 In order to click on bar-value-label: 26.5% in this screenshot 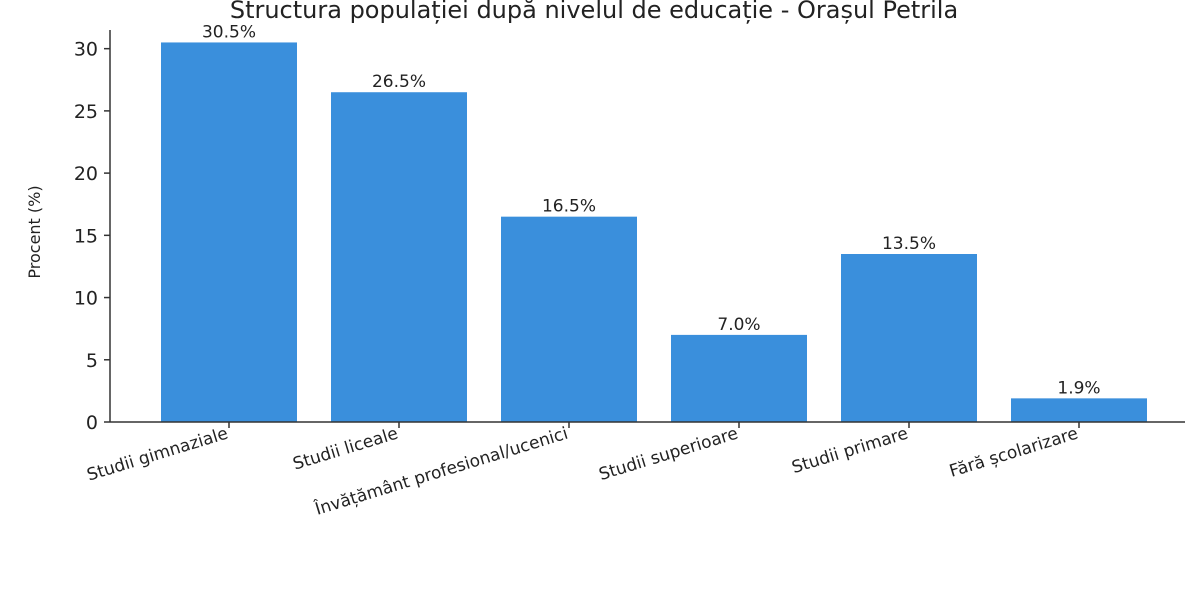, I will do `click(399, 82)`.